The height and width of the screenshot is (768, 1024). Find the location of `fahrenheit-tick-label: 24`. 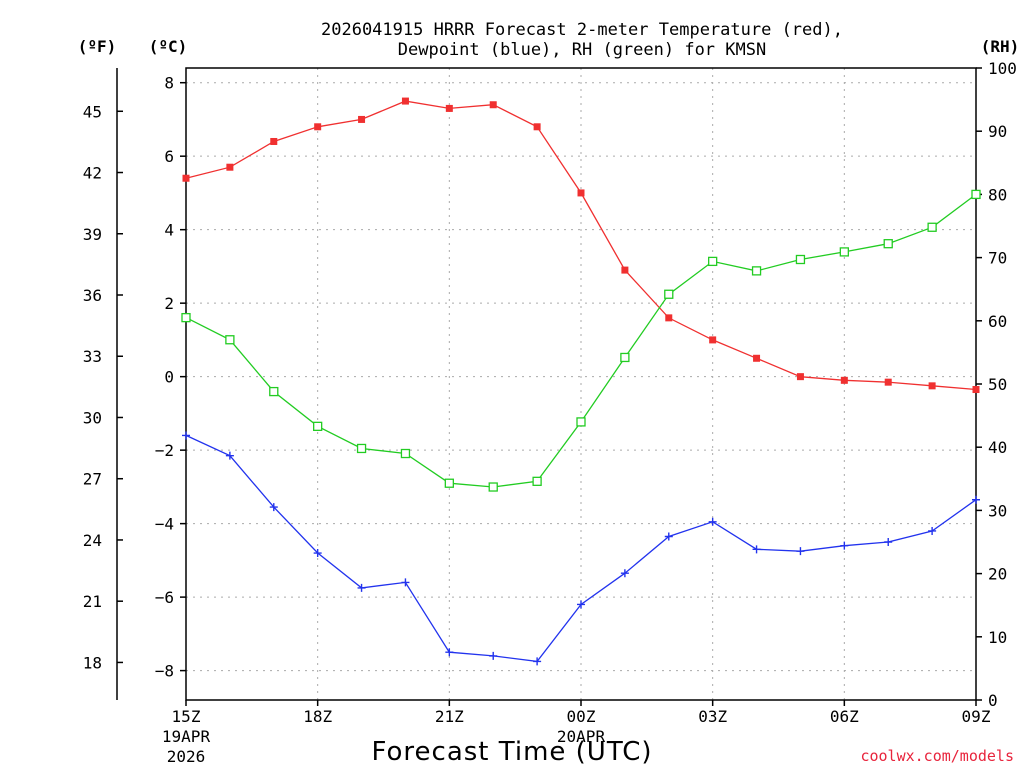

fahrenheit-tick-label: 24 is located at coordinates (92, 540).